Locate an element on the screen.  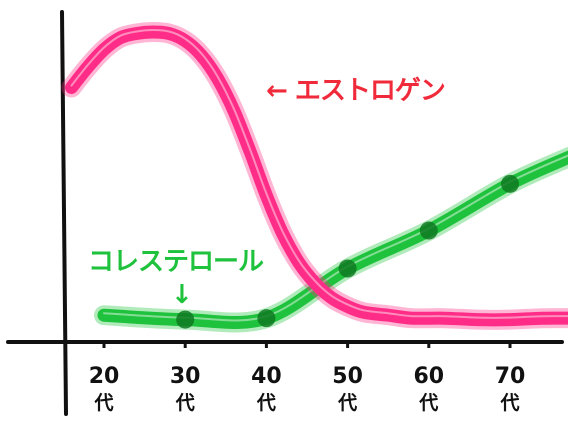
series-label-cholesterol: コレステロール is located at coordinates (176, 262).